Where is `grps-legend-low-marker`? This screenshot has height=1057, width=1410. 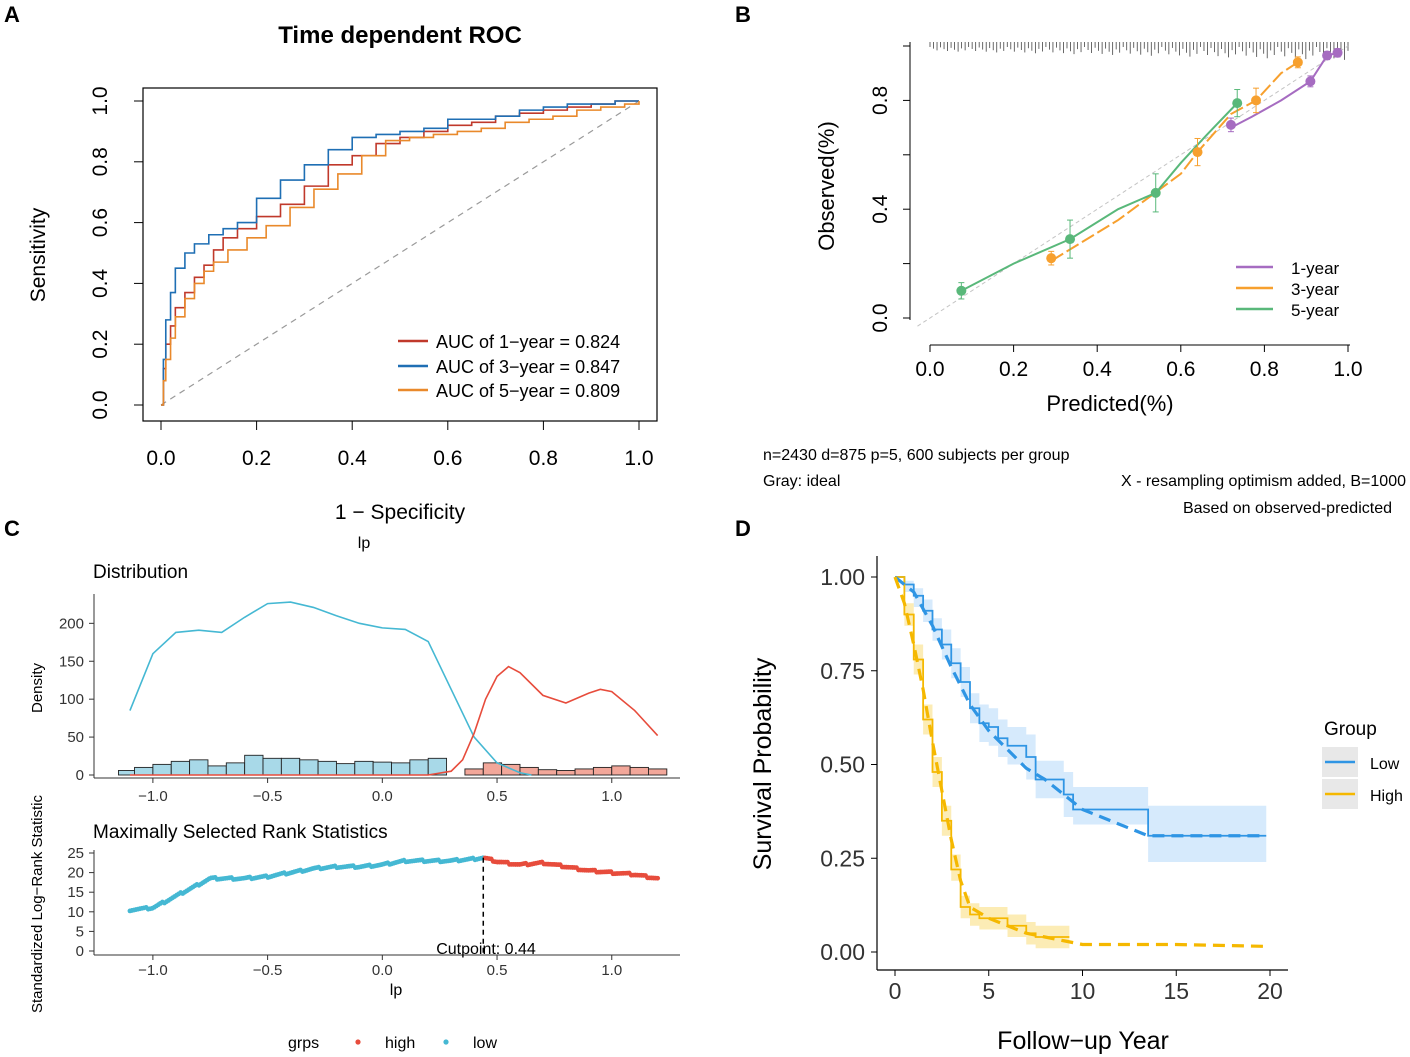
grps-legend-low-marker is located at coordinates (446, 1042).